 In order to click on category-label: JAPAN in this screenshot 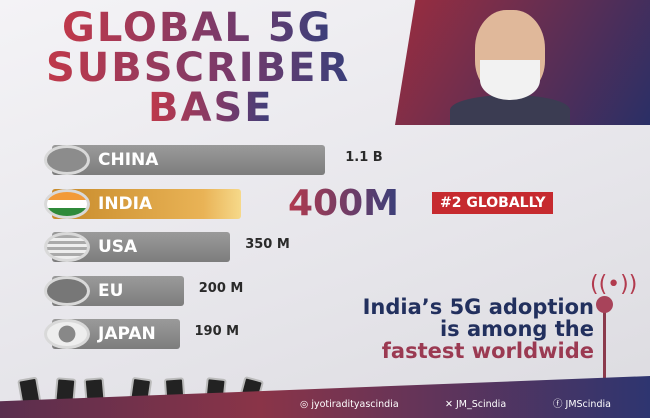, I will do `click(127, 334)`.